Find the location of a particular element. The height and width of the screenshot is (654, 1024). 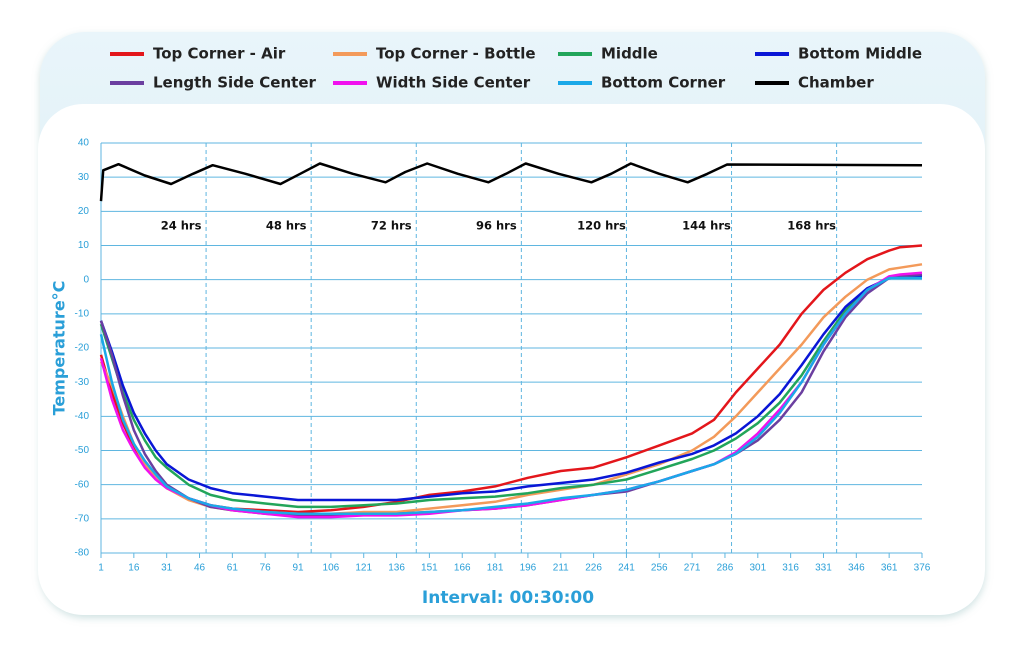

x-axis-label: Interval: 00:30:00 is located at coordinates (508, 598).